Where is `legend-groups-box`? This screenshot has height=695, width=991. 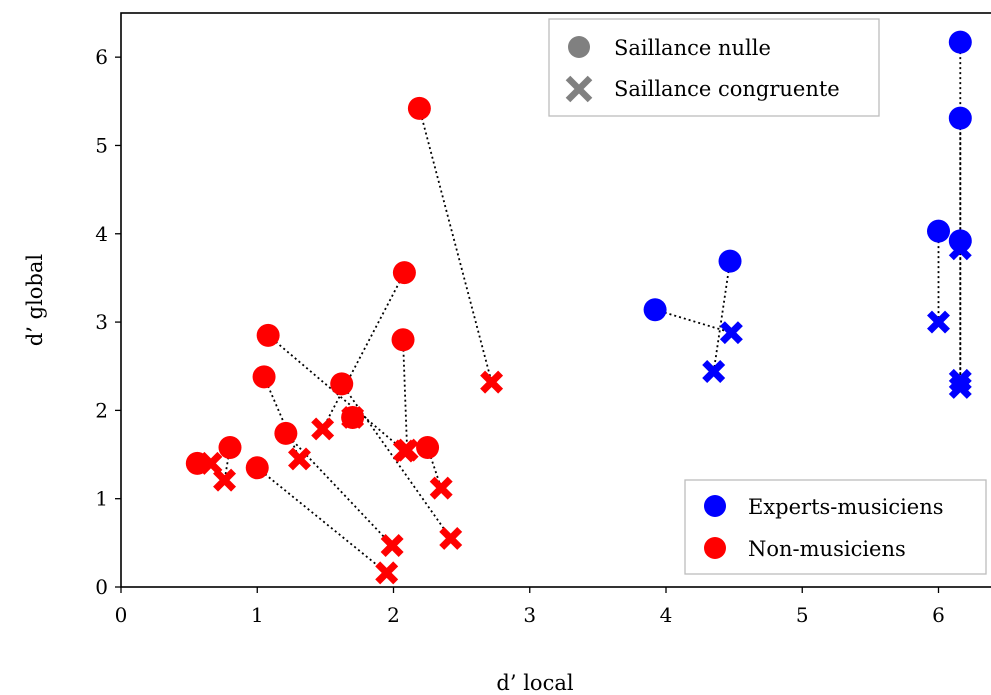
legend-groups-box is located at coordinates (835, 527).